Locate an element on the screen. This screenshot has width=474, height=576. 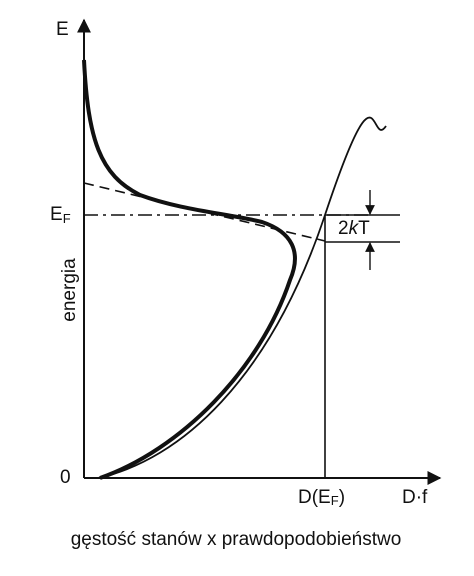
x-fermi-label: D(EF) is located at coordinates (321, 497).